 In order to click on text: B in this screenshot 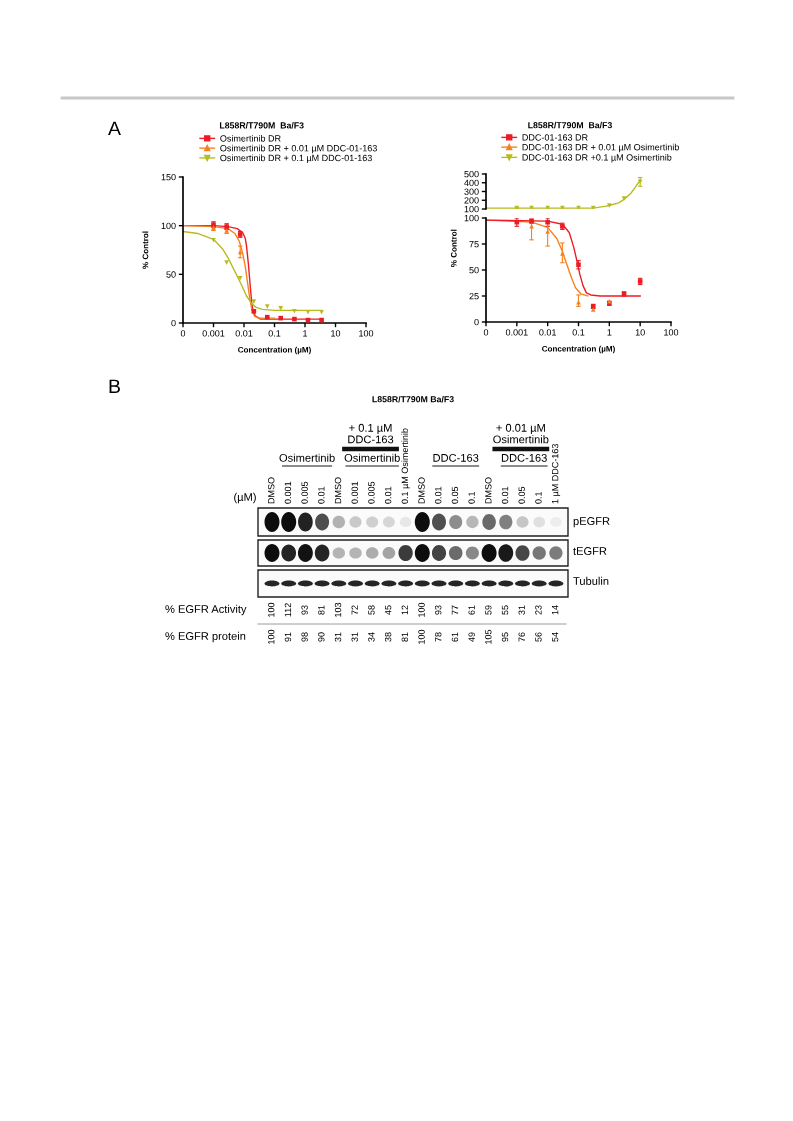, I will do `click(114, 386)`.